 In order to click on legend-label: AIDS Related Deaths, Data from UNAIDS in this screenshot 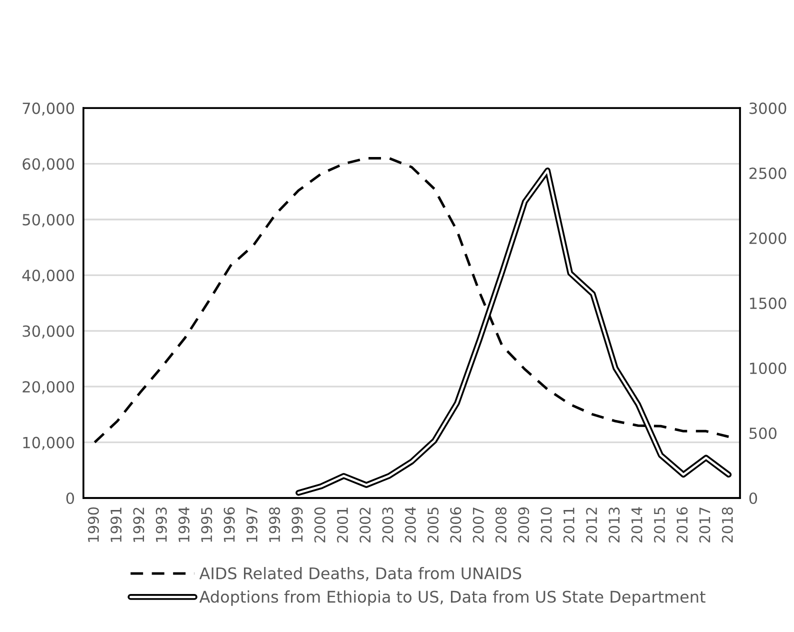, I will do `click(360, 573)`.